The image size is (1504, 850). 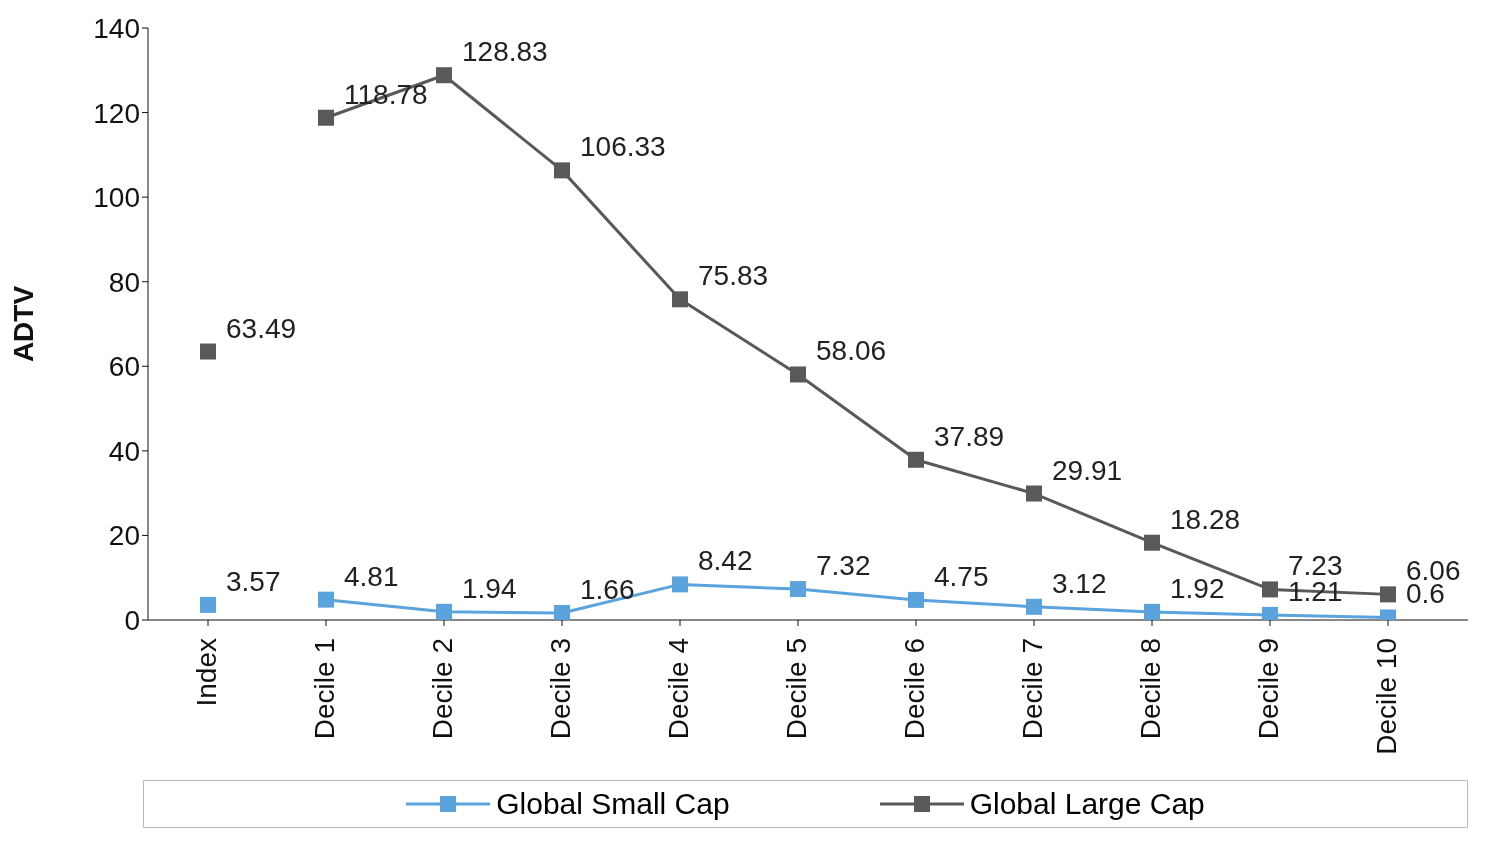 What do you see at coordinates (1197, 588) in the screenshot?
I see `data-label: 1.92` at bounding box center [1197, 588].